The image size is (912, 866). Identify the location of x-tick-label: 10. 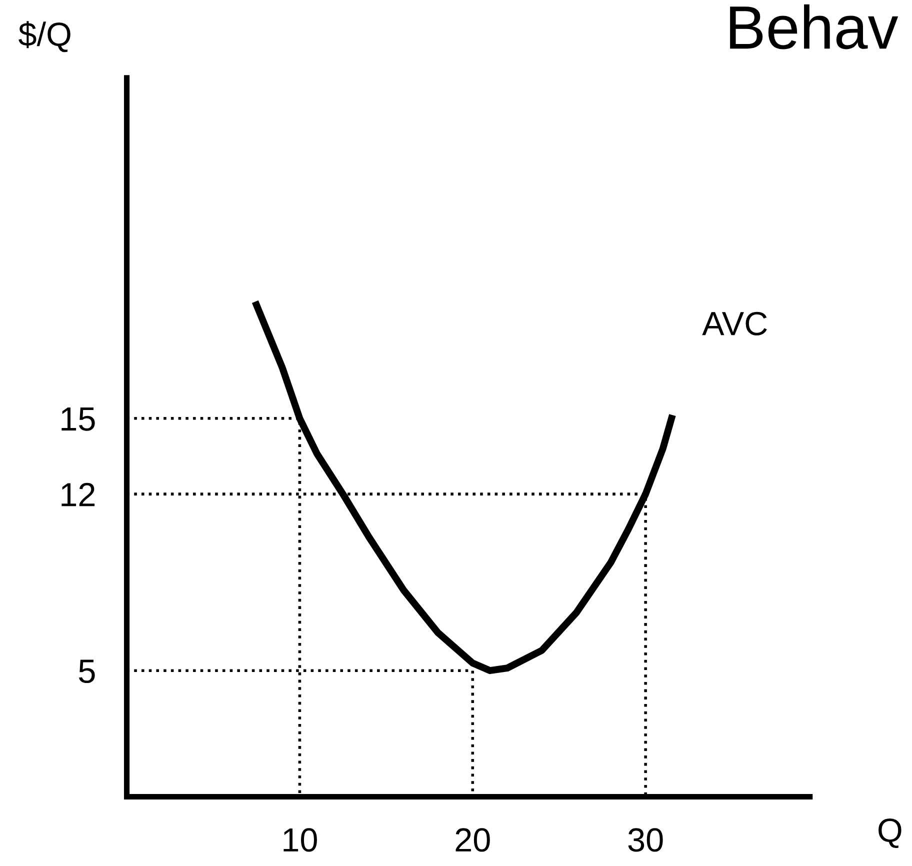
(300, 840).